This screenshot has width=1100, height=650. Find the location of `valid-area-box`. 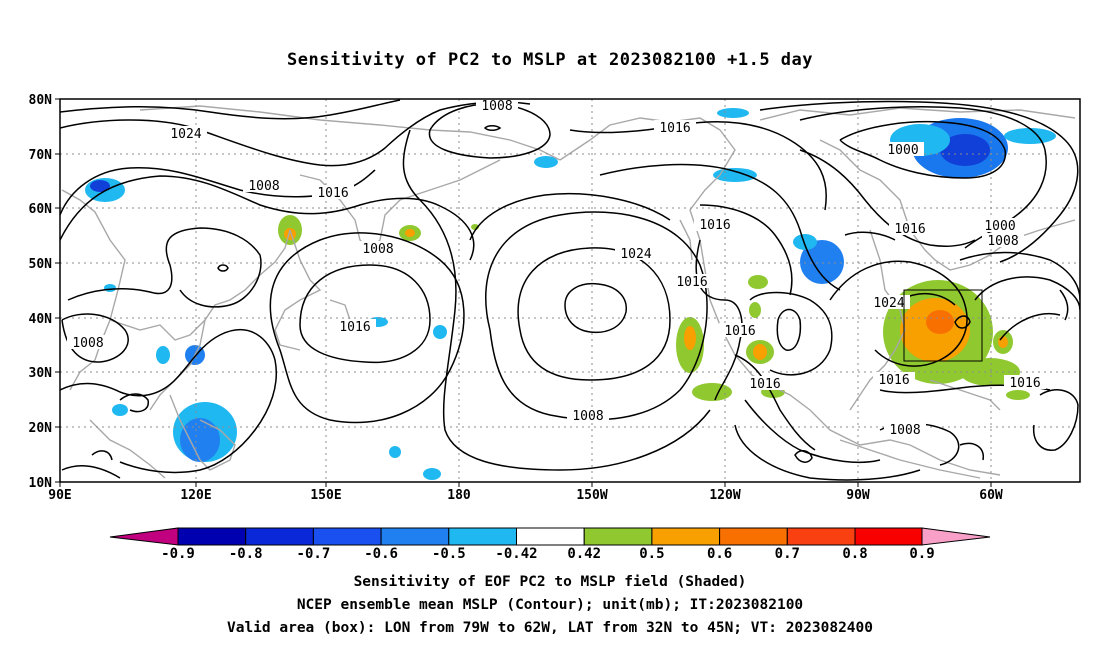

valid-area-box is located at coordinates (943, 325).